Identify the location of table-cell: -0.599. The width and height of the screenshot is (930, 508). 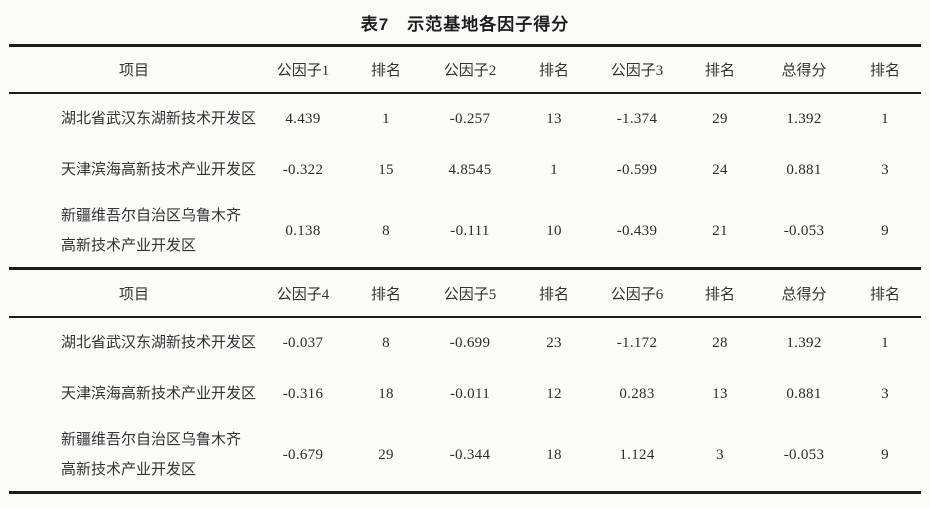
(637, 170).